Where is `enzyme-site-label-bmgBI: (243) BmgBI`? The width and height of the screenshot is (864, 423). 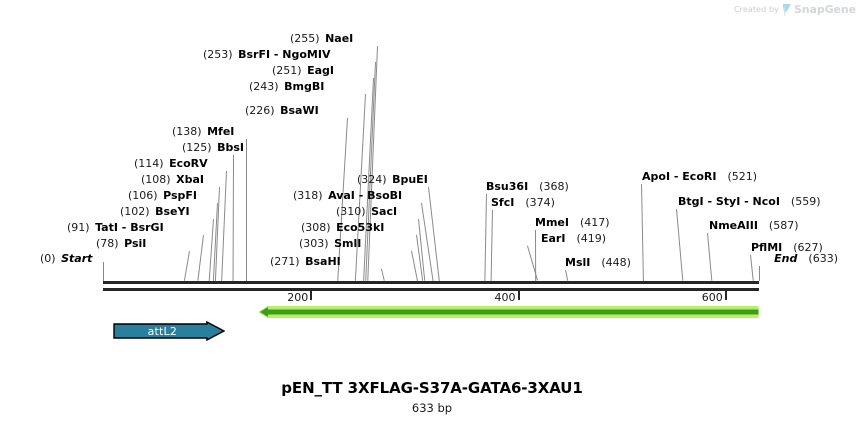
enzyme-site-label-bmgBI: (243) BmgBI is located at coordinates (286, 87).